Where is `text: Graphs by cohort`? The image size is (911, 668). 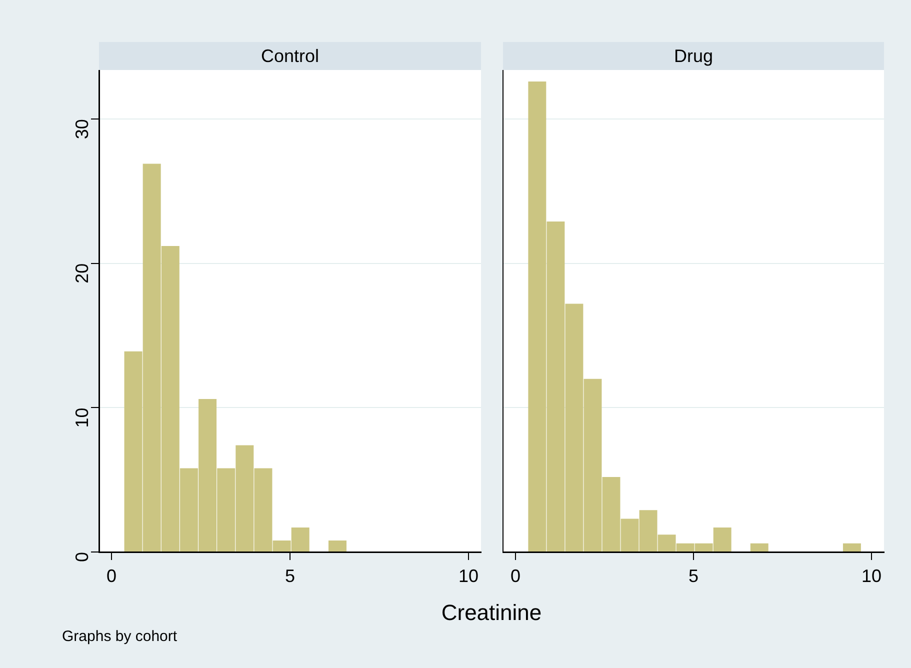
text: Graphs by cohort is located at coordinates (120, 636).